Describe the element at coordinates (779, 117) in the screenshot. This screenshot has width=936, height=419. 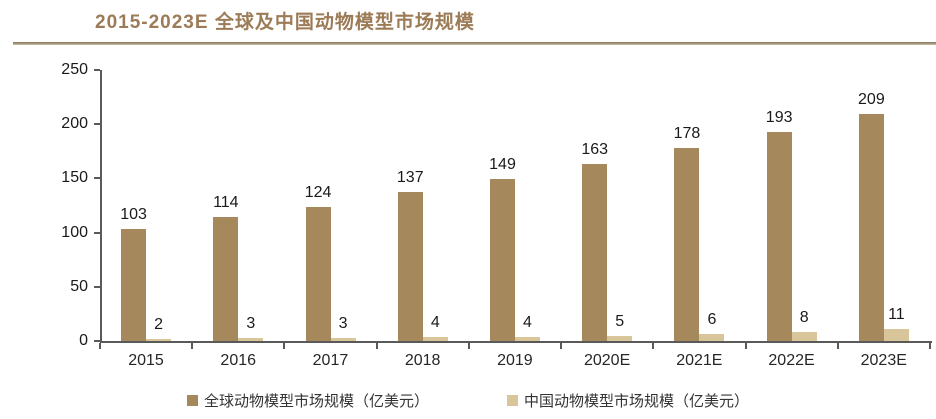
I see `bar-value-label-global: 193` at that location.